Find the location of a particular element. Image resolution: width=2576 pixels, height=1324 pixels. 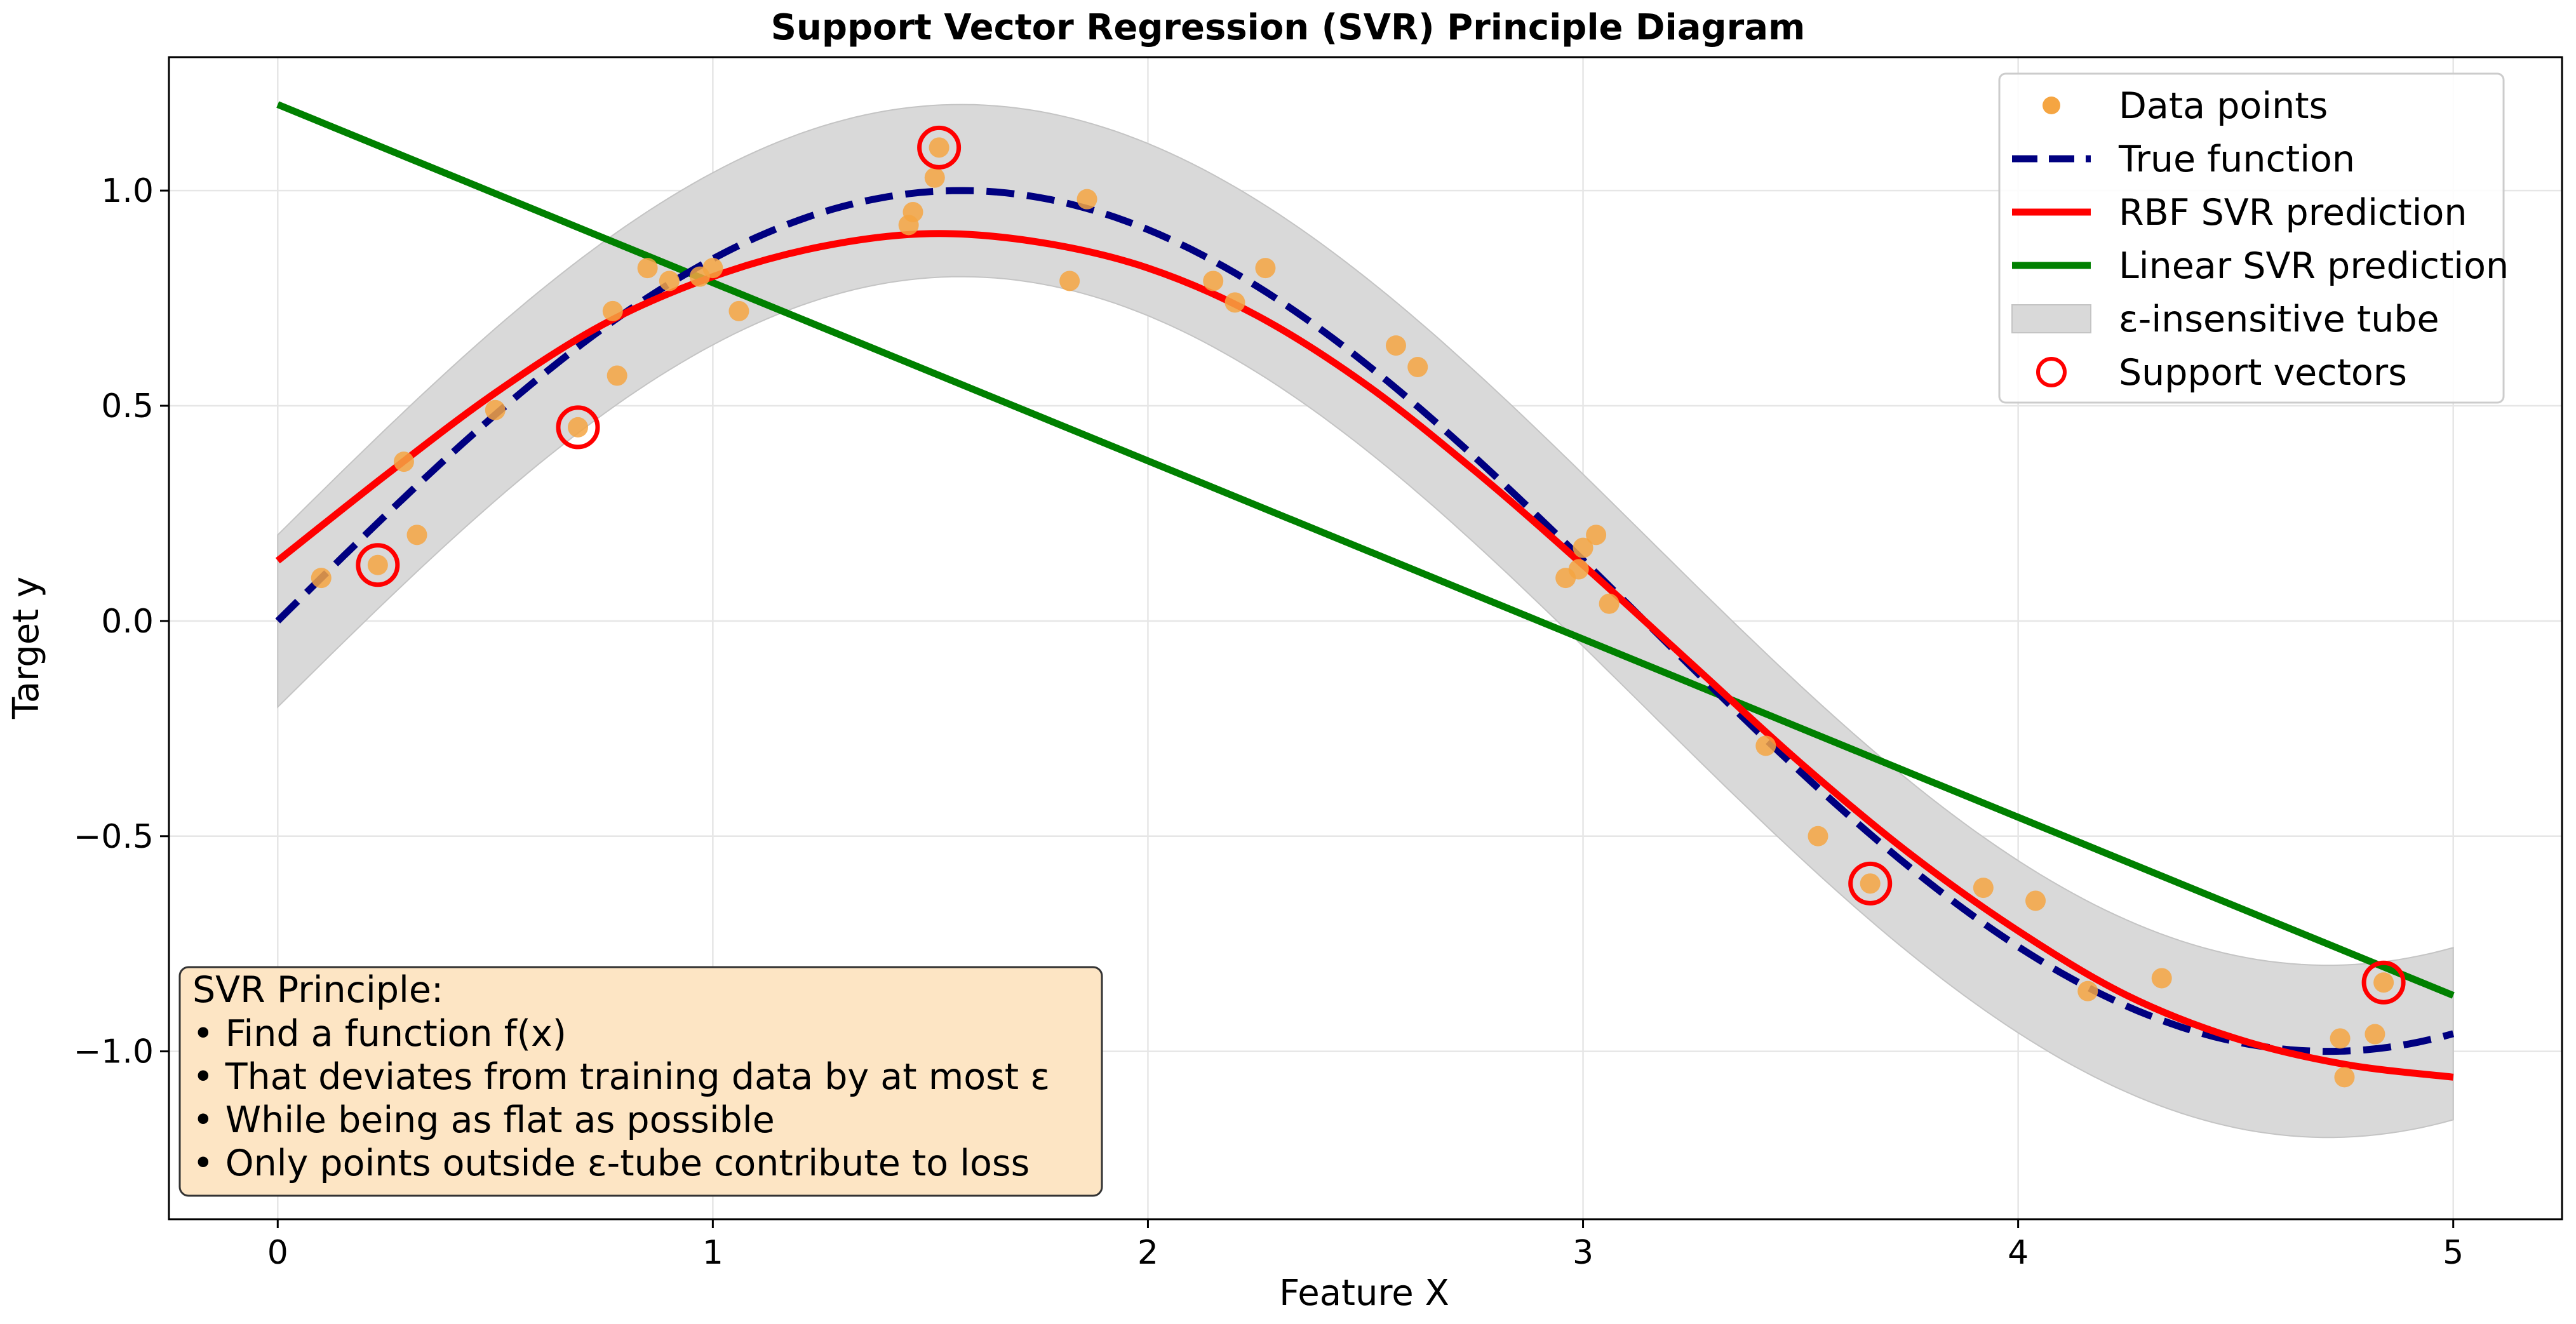

legend-label: Data points is located at coordinates (2223, 106).